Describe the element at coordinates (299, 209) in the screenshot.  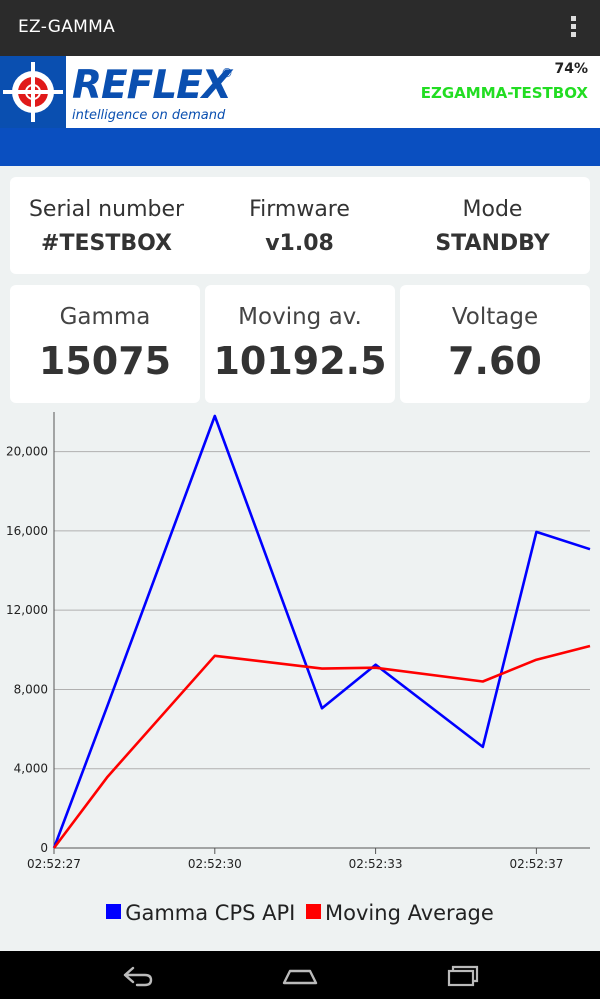
I see `firmware-label: Firmware` at that location.